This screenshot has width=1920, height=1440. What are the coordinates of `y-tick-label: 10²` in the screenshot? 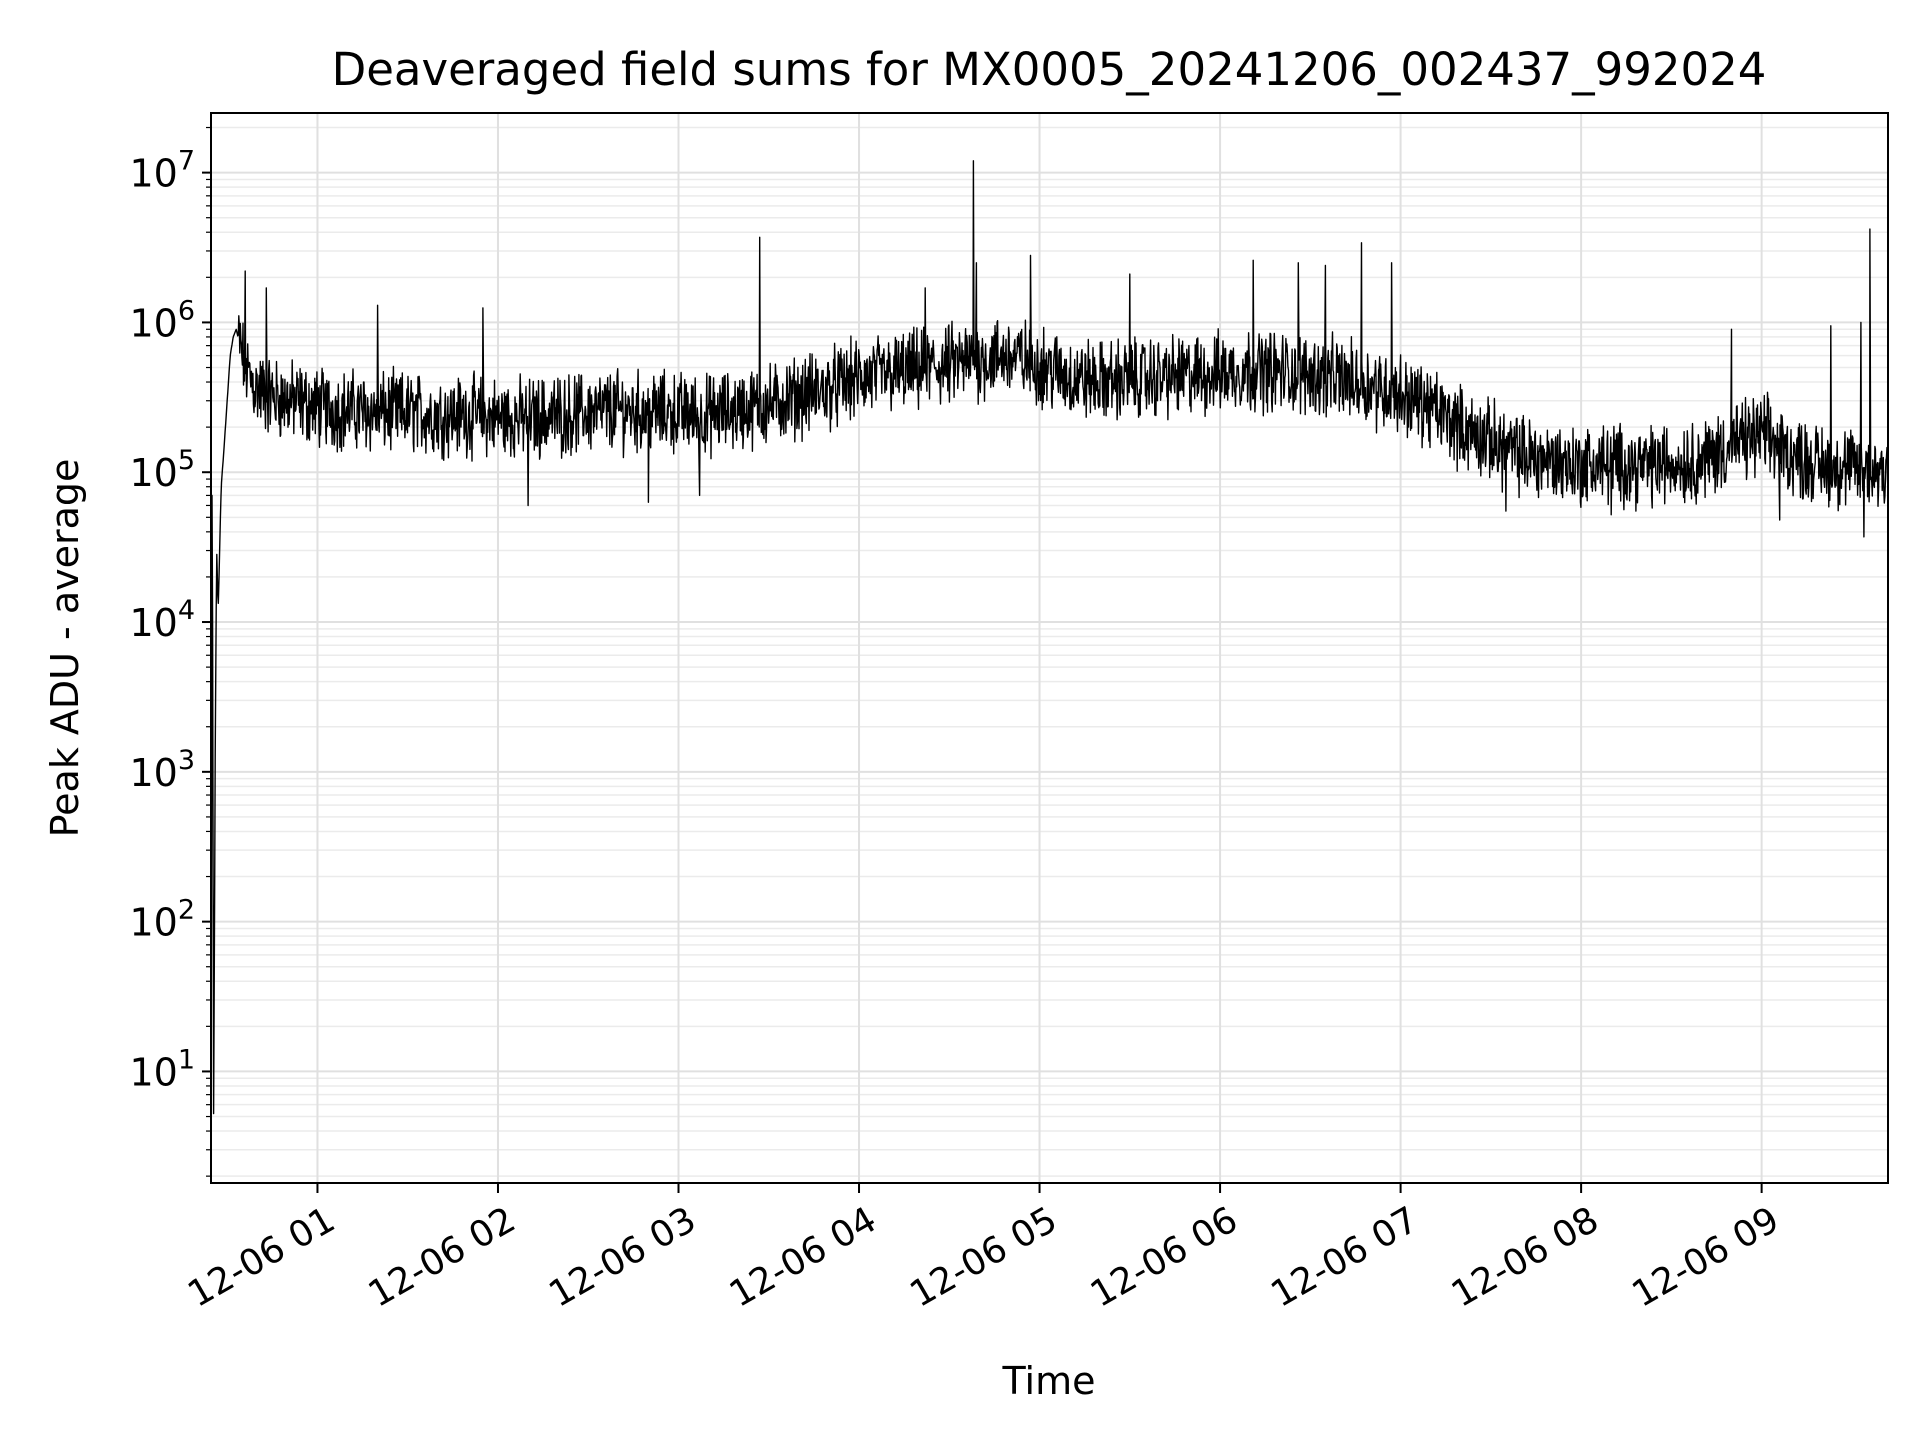 It's located at (162, 920).